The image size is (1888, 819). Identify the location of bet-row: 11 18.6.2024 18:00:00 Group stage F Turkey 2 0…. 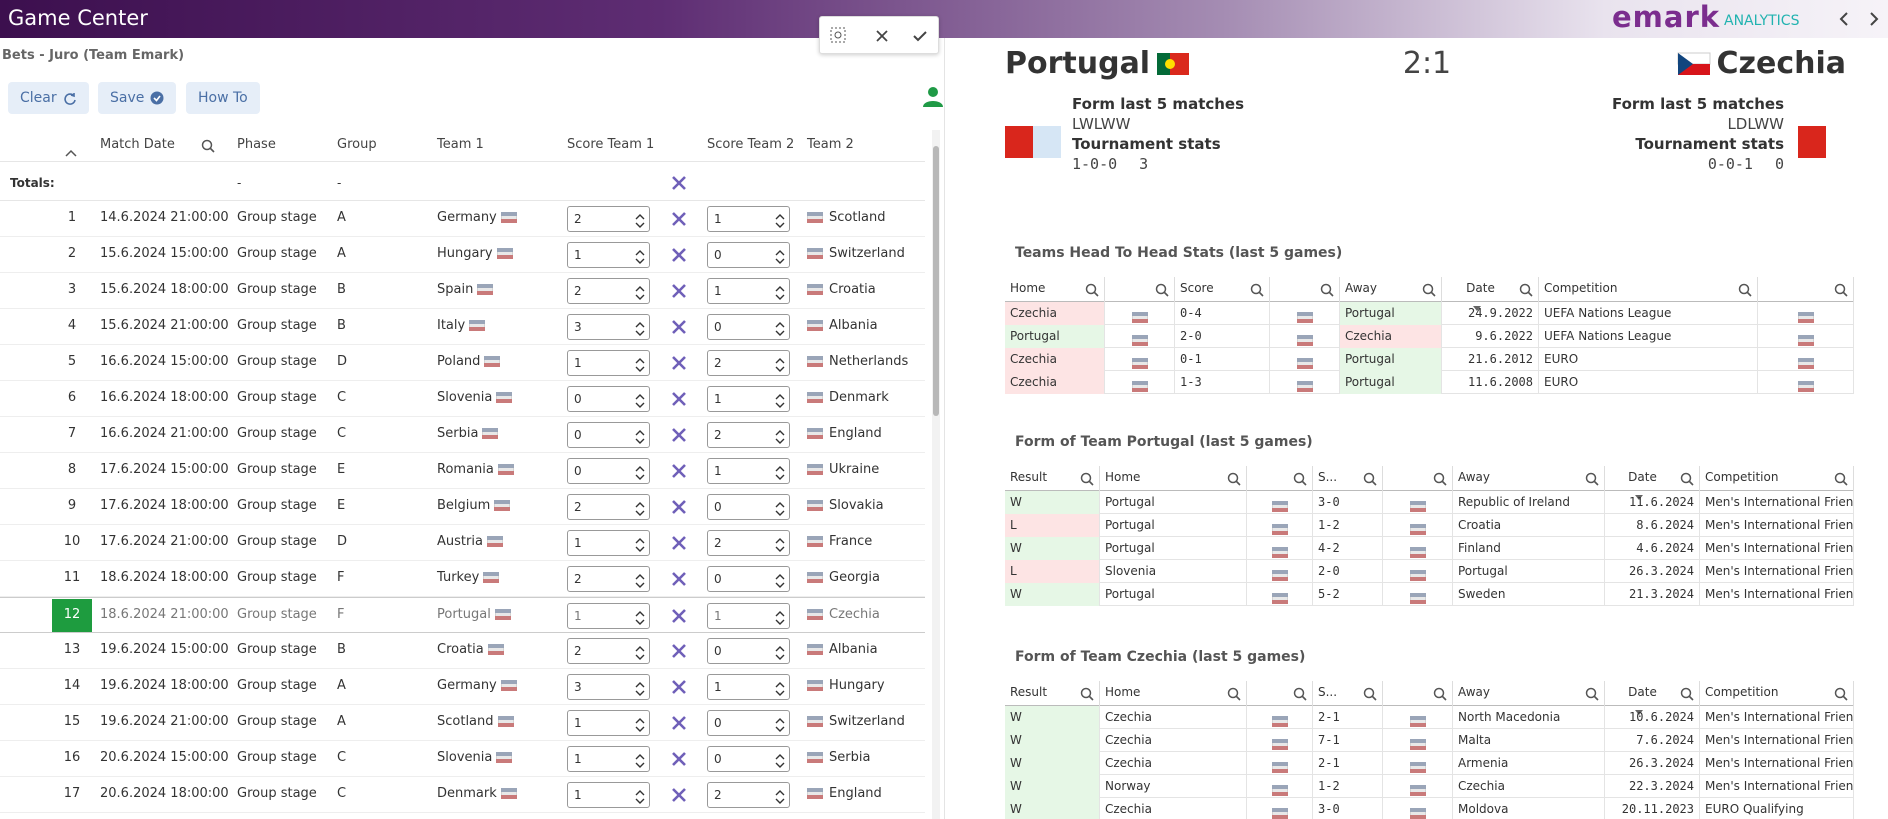
(462, 579).